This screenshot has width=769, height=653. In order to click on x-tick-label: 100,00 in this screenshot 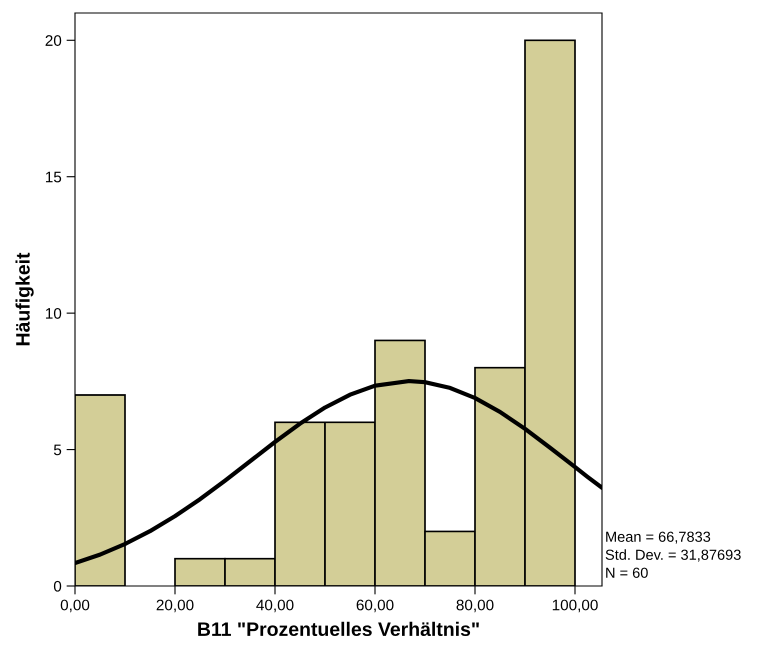, I will do `click(575, 606)`.